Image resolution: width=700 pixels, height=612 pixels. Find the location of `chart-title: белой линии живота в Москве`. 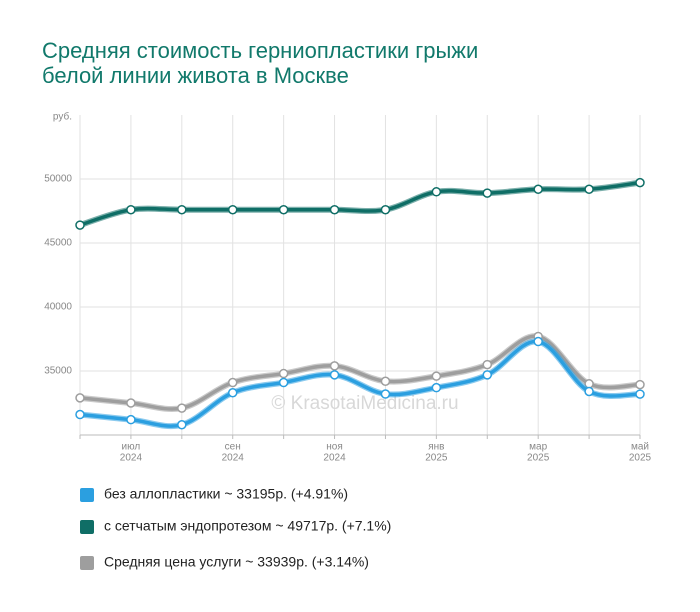

chart-title: белой линии живота в Москве is located at coordinates (195, 75).